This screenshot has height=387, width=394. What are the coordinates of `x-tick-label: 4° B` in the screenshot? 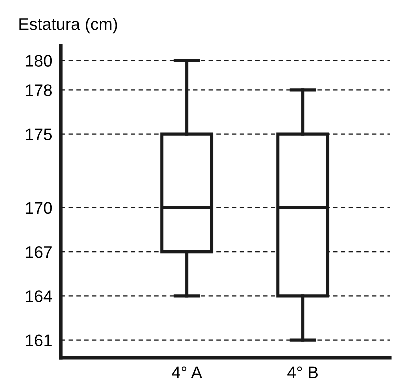 It's located at (303, 372).